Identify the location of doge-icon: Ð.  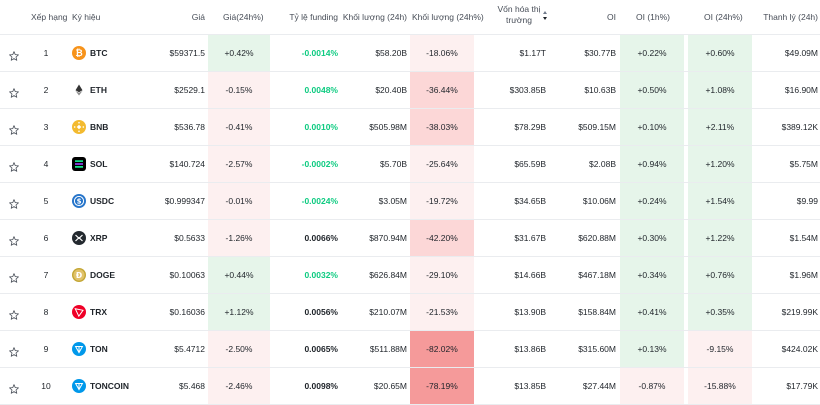
(79, 275).